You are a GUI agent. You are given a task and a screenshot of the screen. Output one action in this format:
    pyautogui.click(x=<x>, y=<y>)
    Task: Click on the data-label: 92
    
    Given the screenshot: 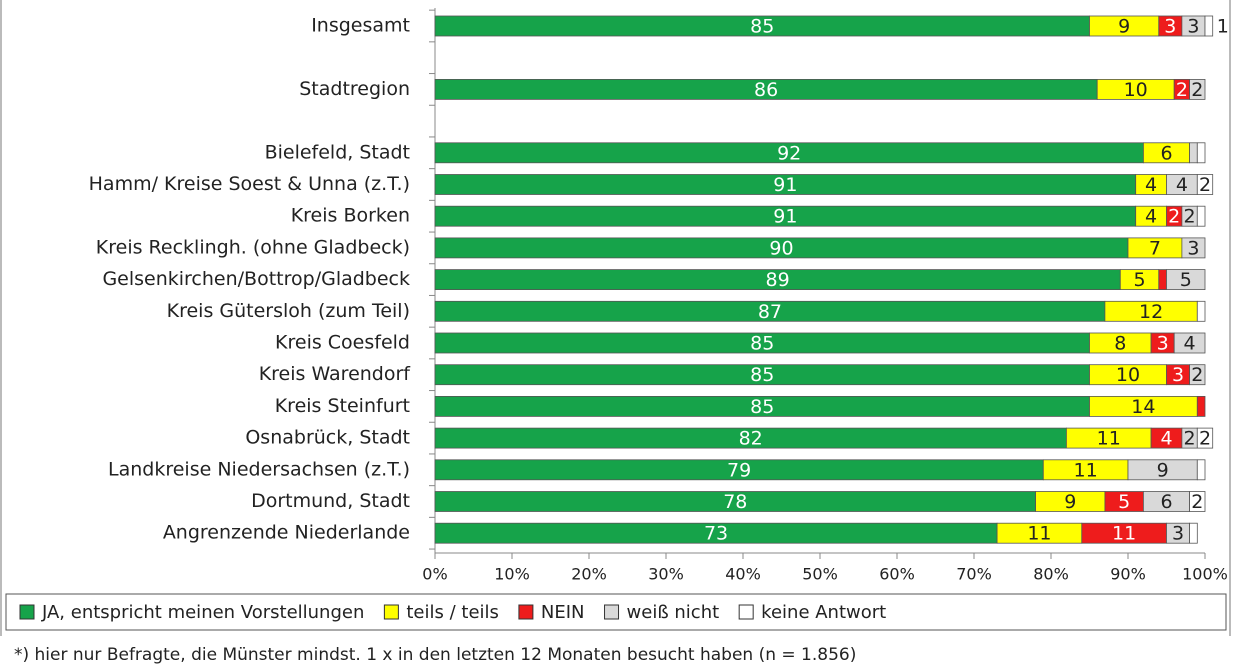 What is the action you would take?
    pyautogui.click(x=789, y=153)
    